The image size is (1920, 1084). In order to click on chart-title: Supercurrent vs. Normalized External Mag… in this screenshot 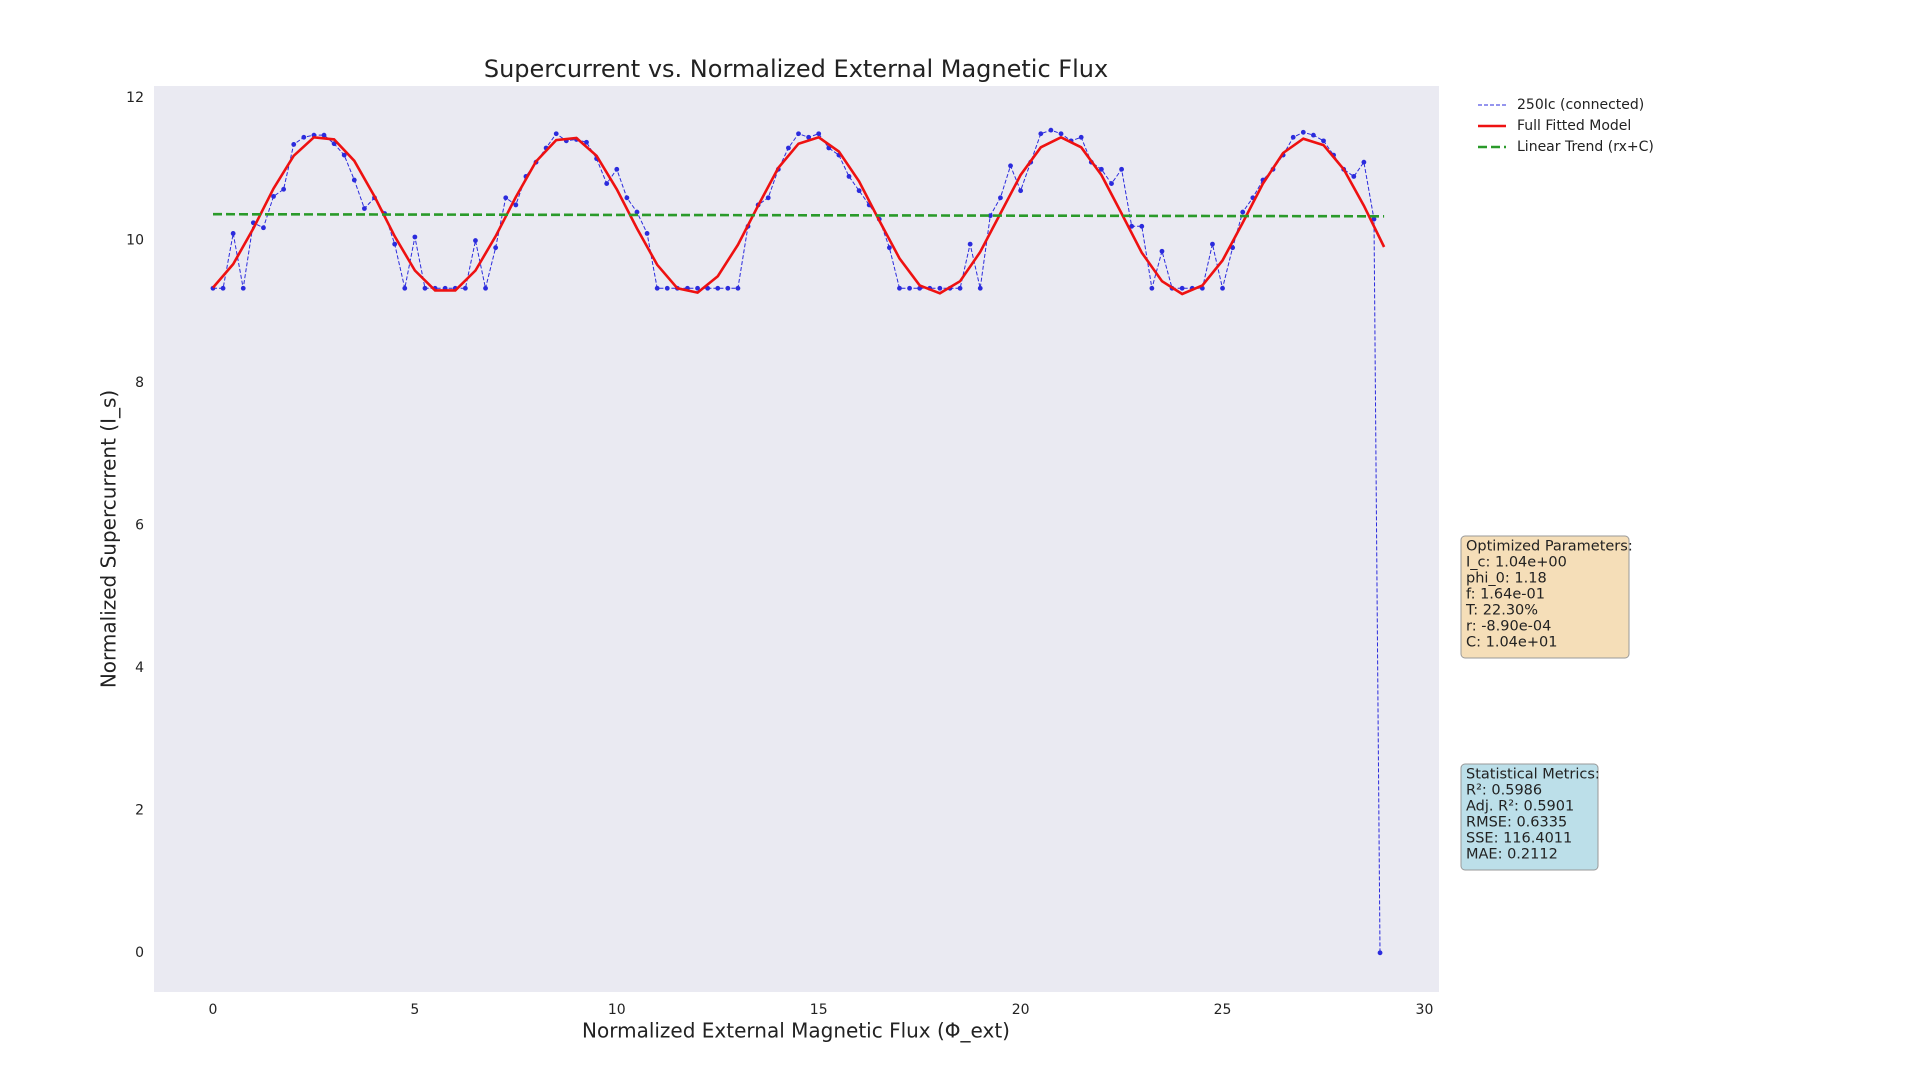, I will do `click(796, 69)`.